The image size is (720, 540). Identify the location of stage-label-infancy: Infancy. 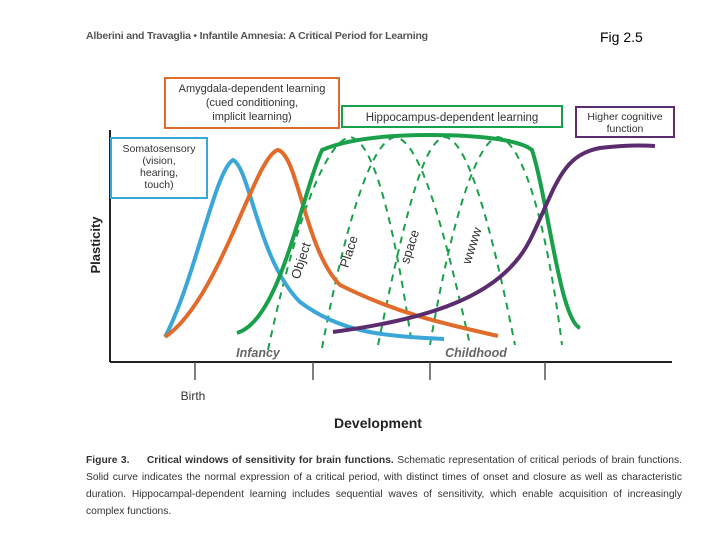
(258, 353).